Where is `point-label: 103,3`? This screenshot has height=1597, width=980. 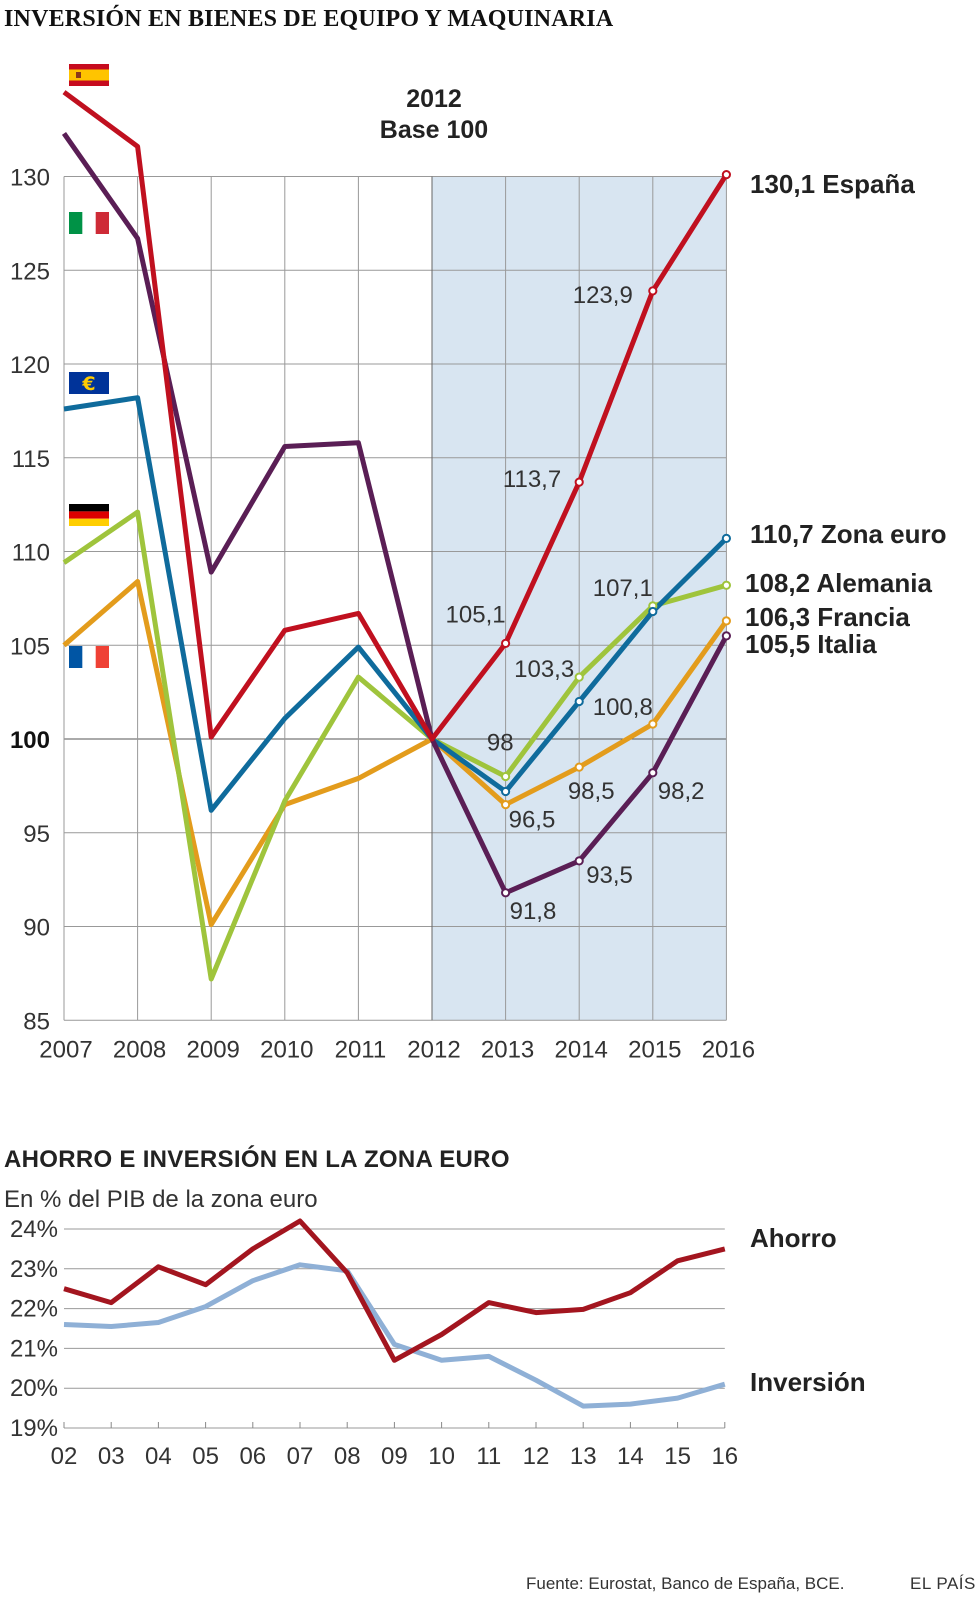 point-label: 103,3 is located at coordinates (544, 669).